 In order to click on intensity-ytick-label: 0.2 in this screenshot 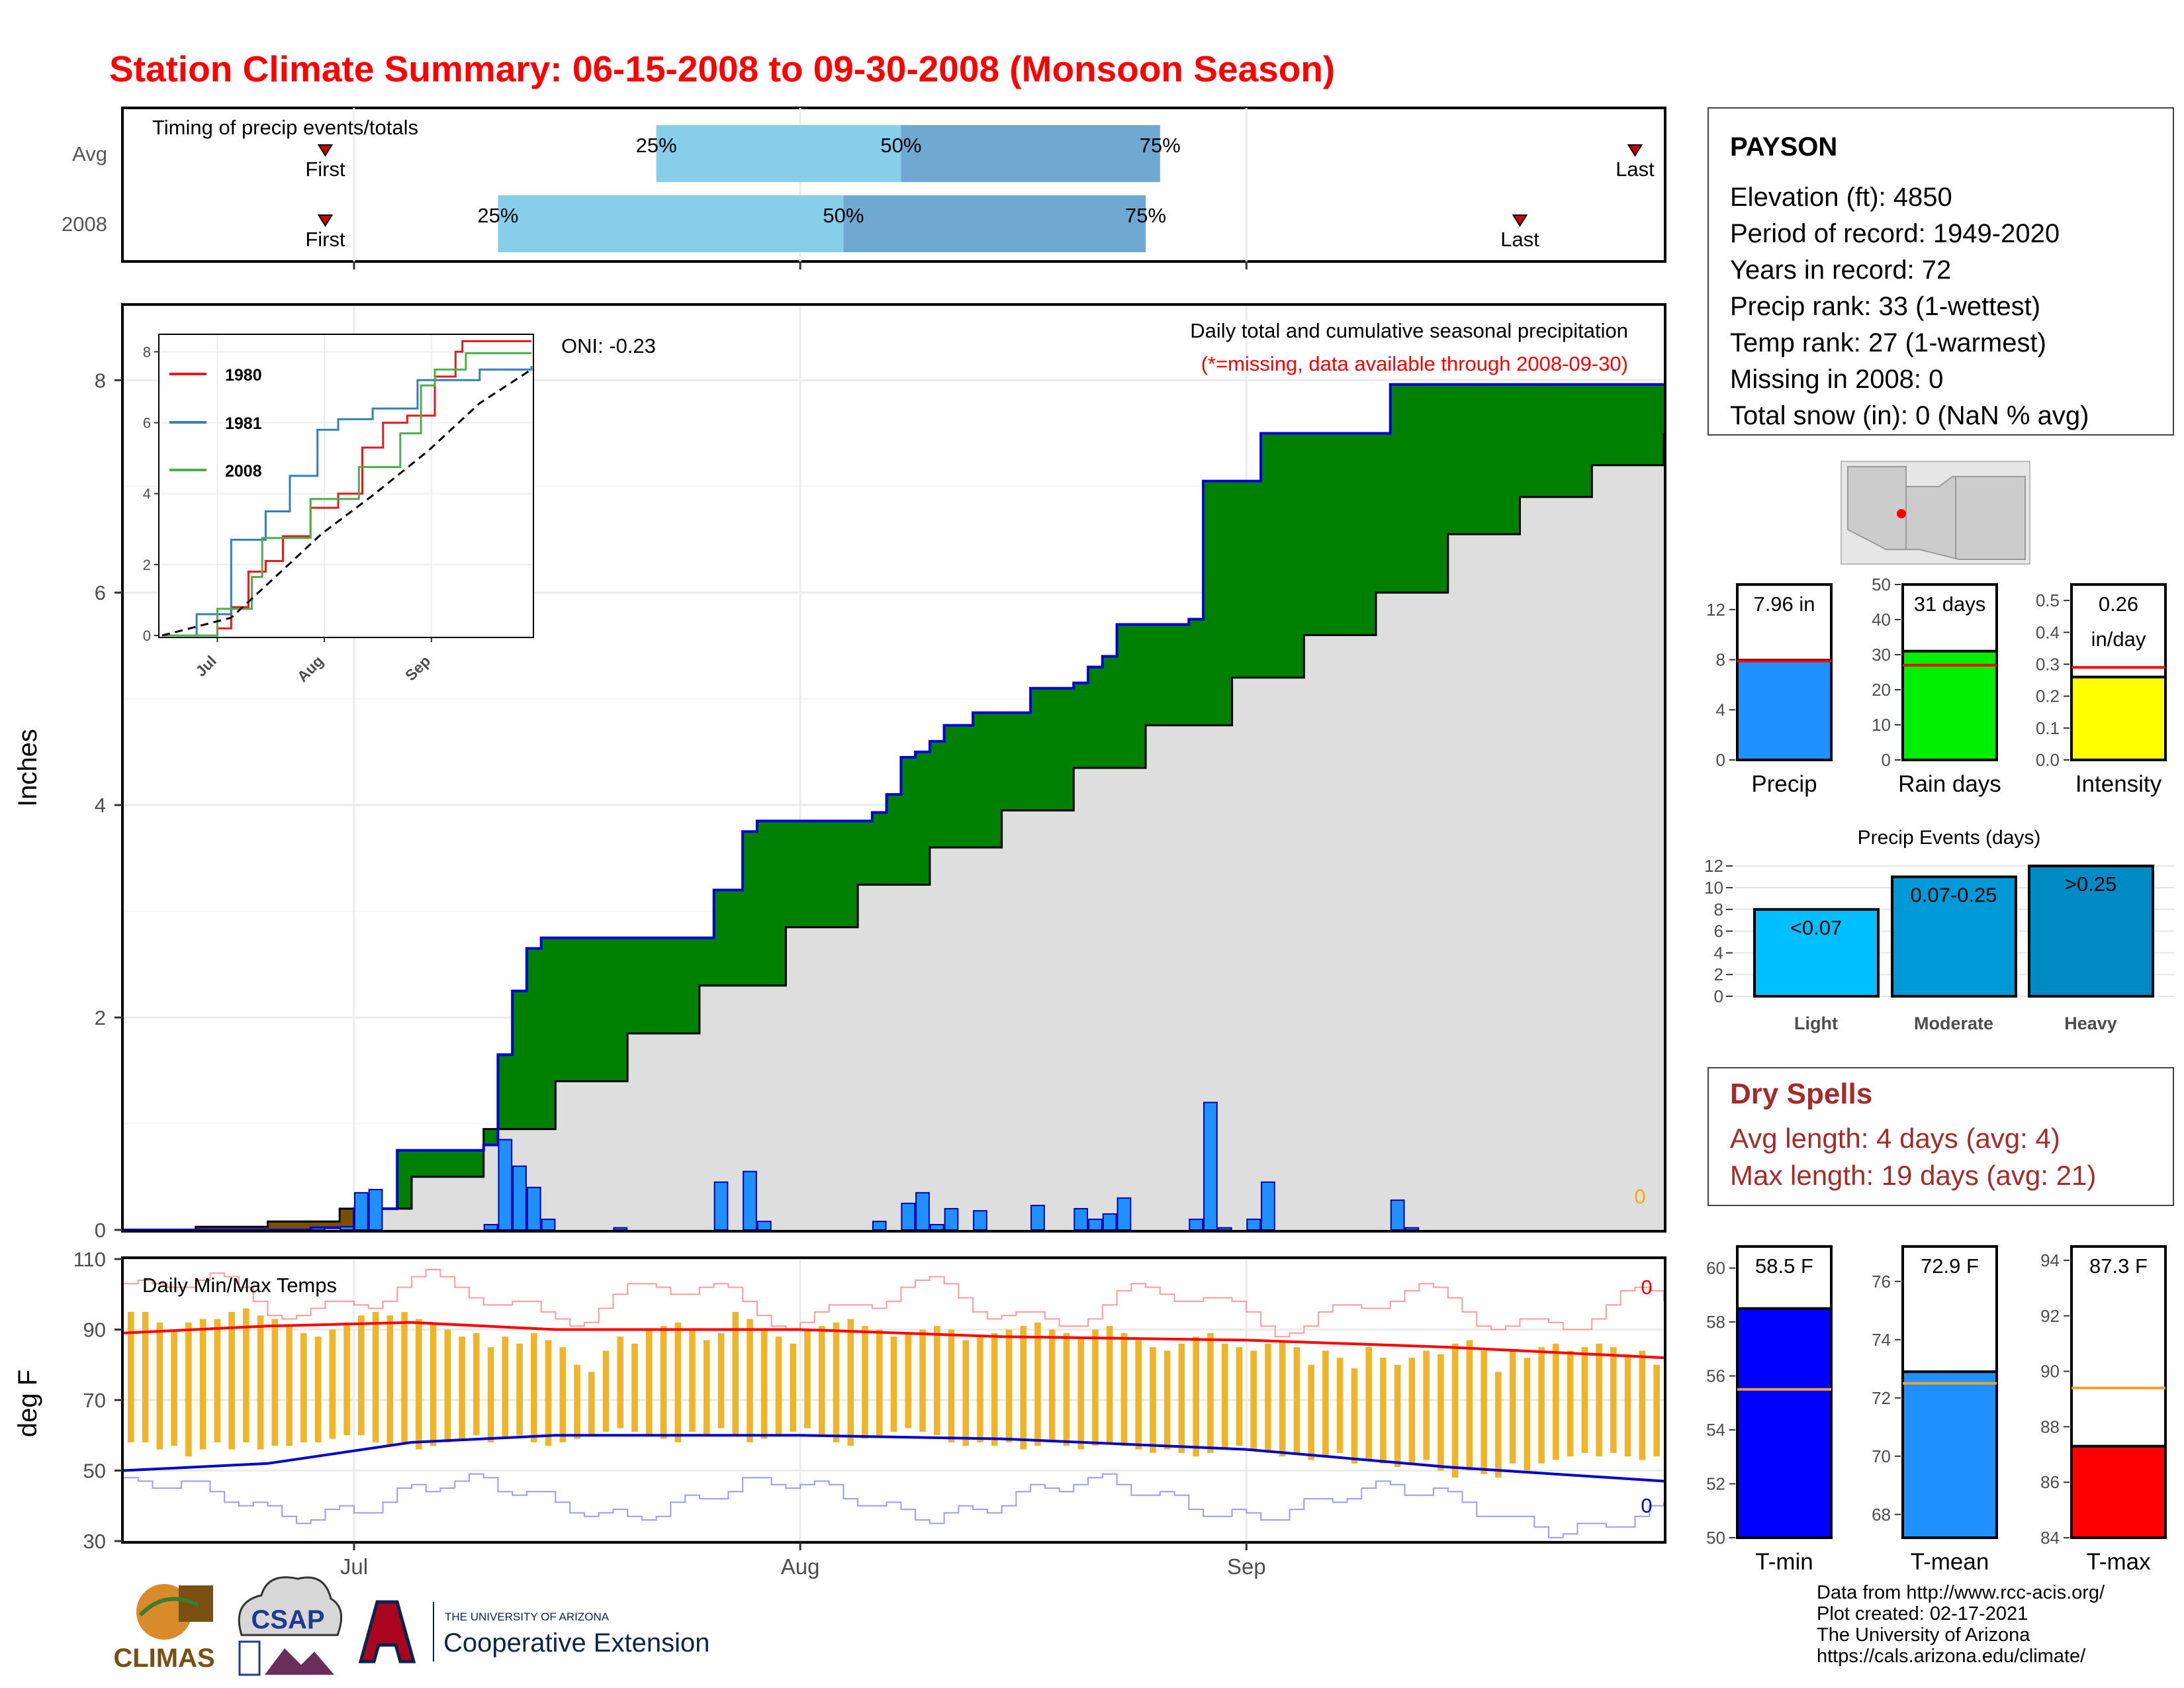, I will do `click(2048, 696)`.